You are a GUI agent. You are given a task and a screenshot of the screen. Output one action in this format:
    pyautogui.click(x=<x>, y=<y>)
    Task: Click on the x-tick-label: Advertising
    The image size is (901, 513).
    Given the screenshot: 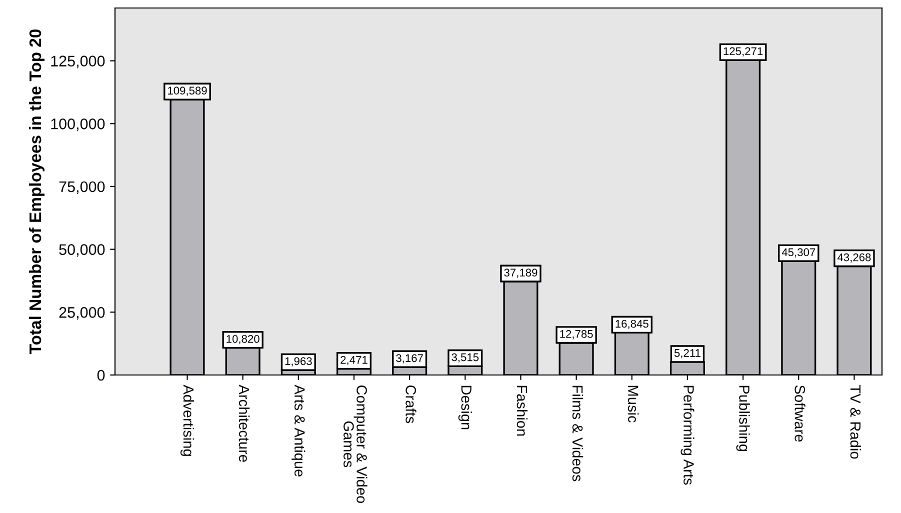 What is the action you would take?
    pyautogui.click(x=187, y=420)
    